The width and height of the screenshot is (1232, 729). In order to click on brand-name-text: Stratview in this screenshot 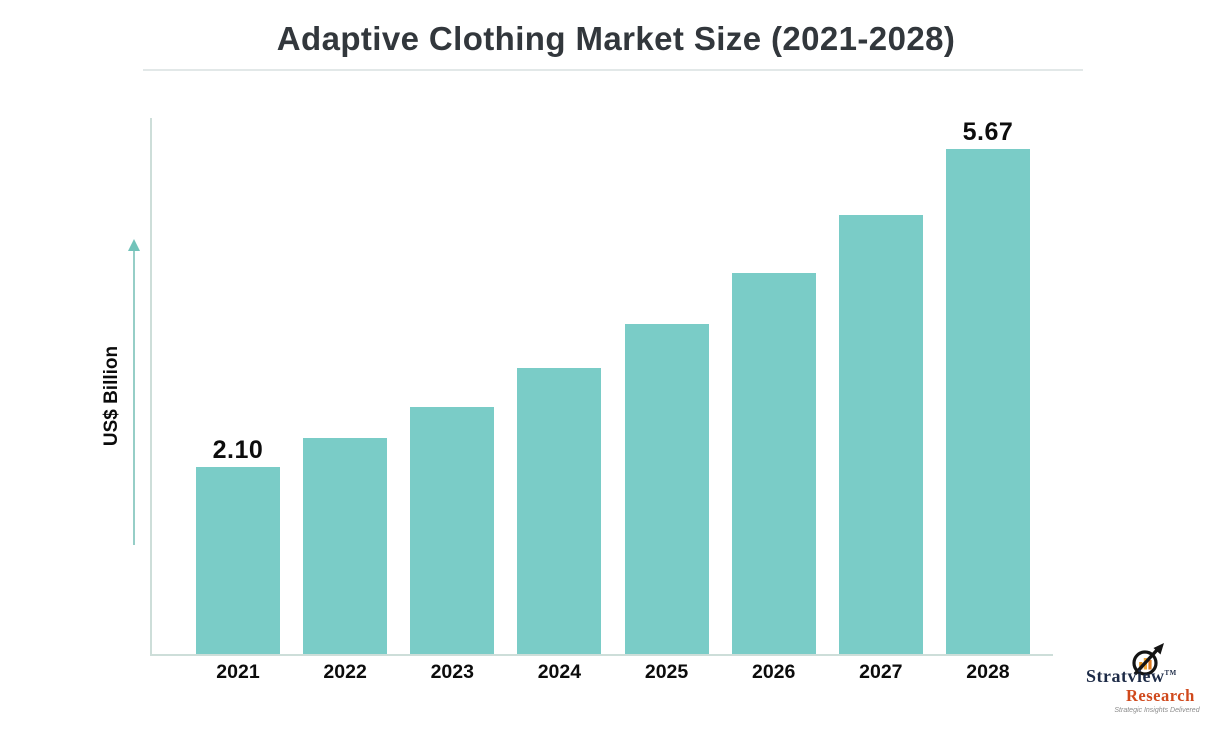, I will do `click(1125, 676)`.